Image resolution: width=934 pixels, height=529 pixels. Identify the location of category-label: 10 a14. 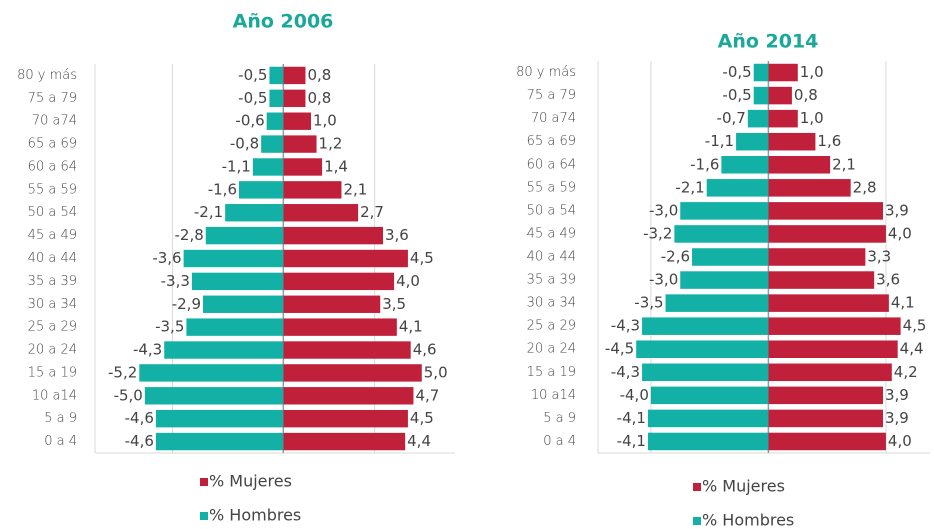
(553, 395).